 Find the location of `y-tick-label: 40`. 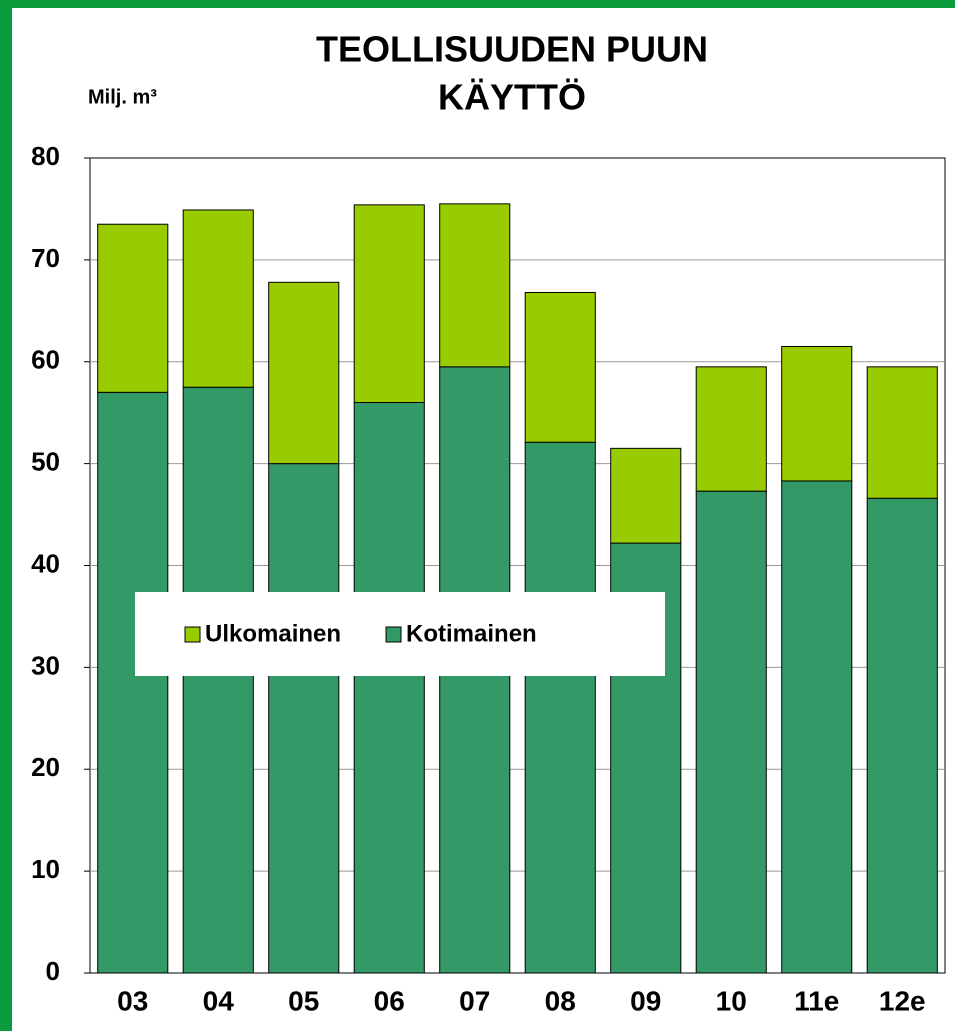

y-tick-label: 40 is located at coordinates (45, 563).